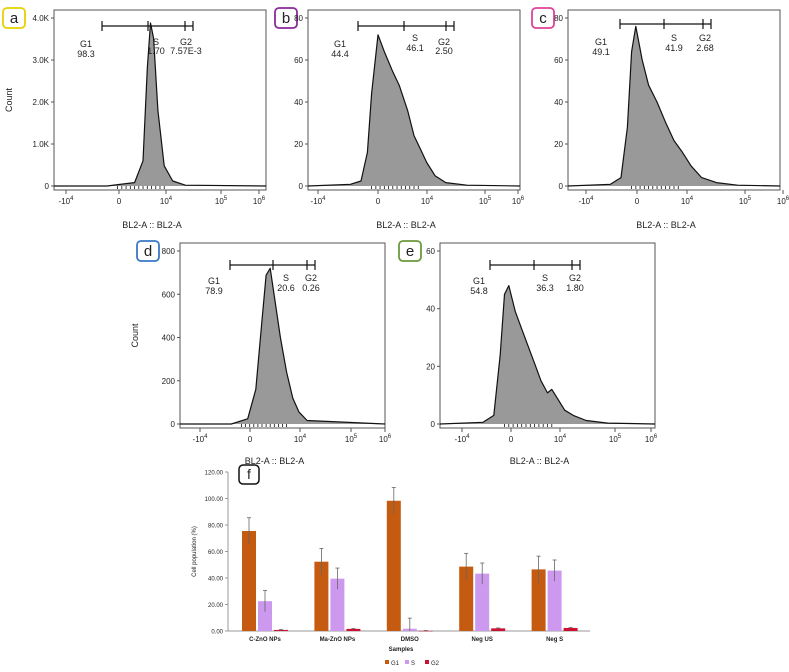 The width and height of the screenshot is (789, 672). What do you see at coordinates (286, 288) in the screenshot?
I see `gate-value-s: 20.6` at bounding box center [286, 288].